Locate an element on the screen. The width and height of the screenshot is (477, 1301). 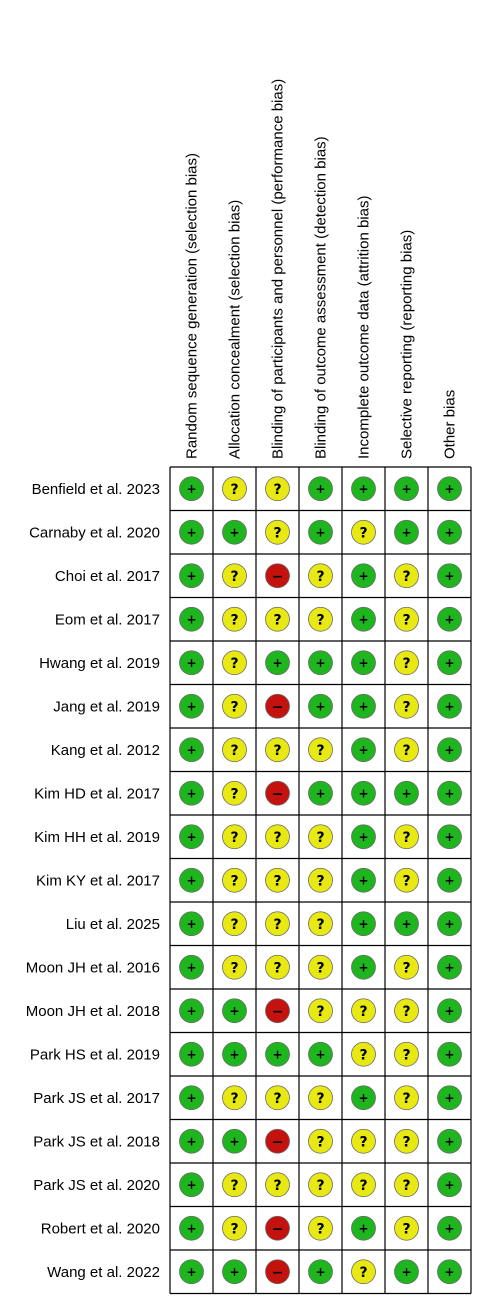
study-label: Moon JH et al. 2018 is located at coordinates (93, 1011).